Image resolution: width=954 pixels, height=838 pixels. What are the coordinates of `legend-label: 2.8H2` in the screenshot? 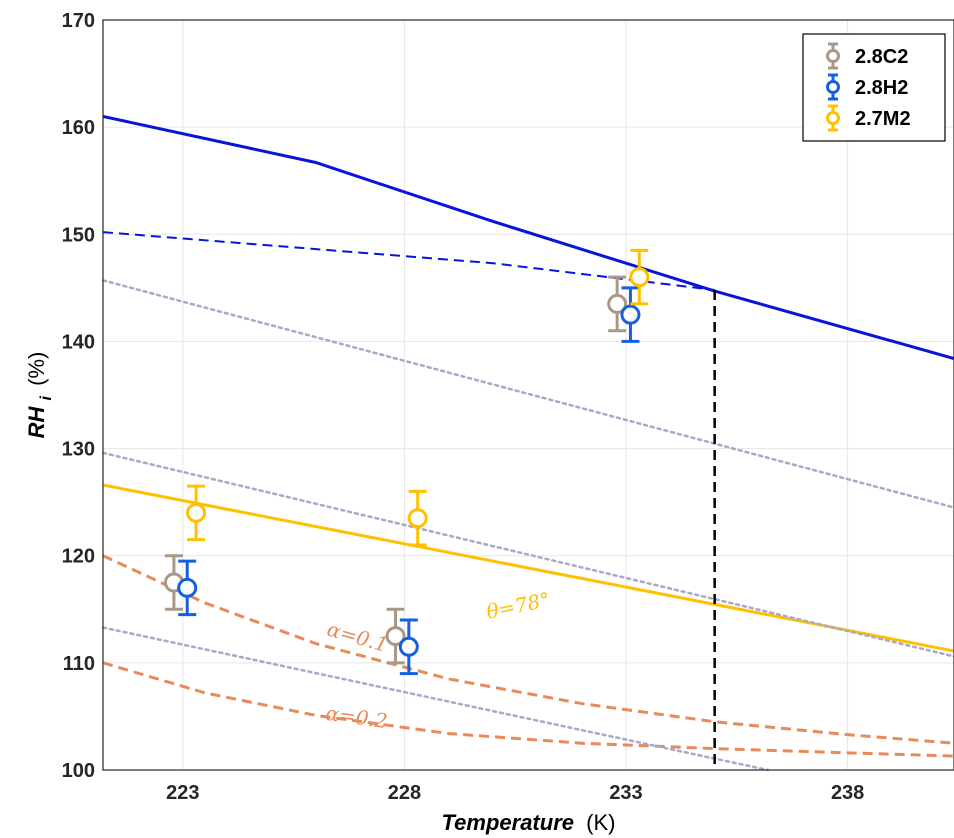 It's located at (881, 88).